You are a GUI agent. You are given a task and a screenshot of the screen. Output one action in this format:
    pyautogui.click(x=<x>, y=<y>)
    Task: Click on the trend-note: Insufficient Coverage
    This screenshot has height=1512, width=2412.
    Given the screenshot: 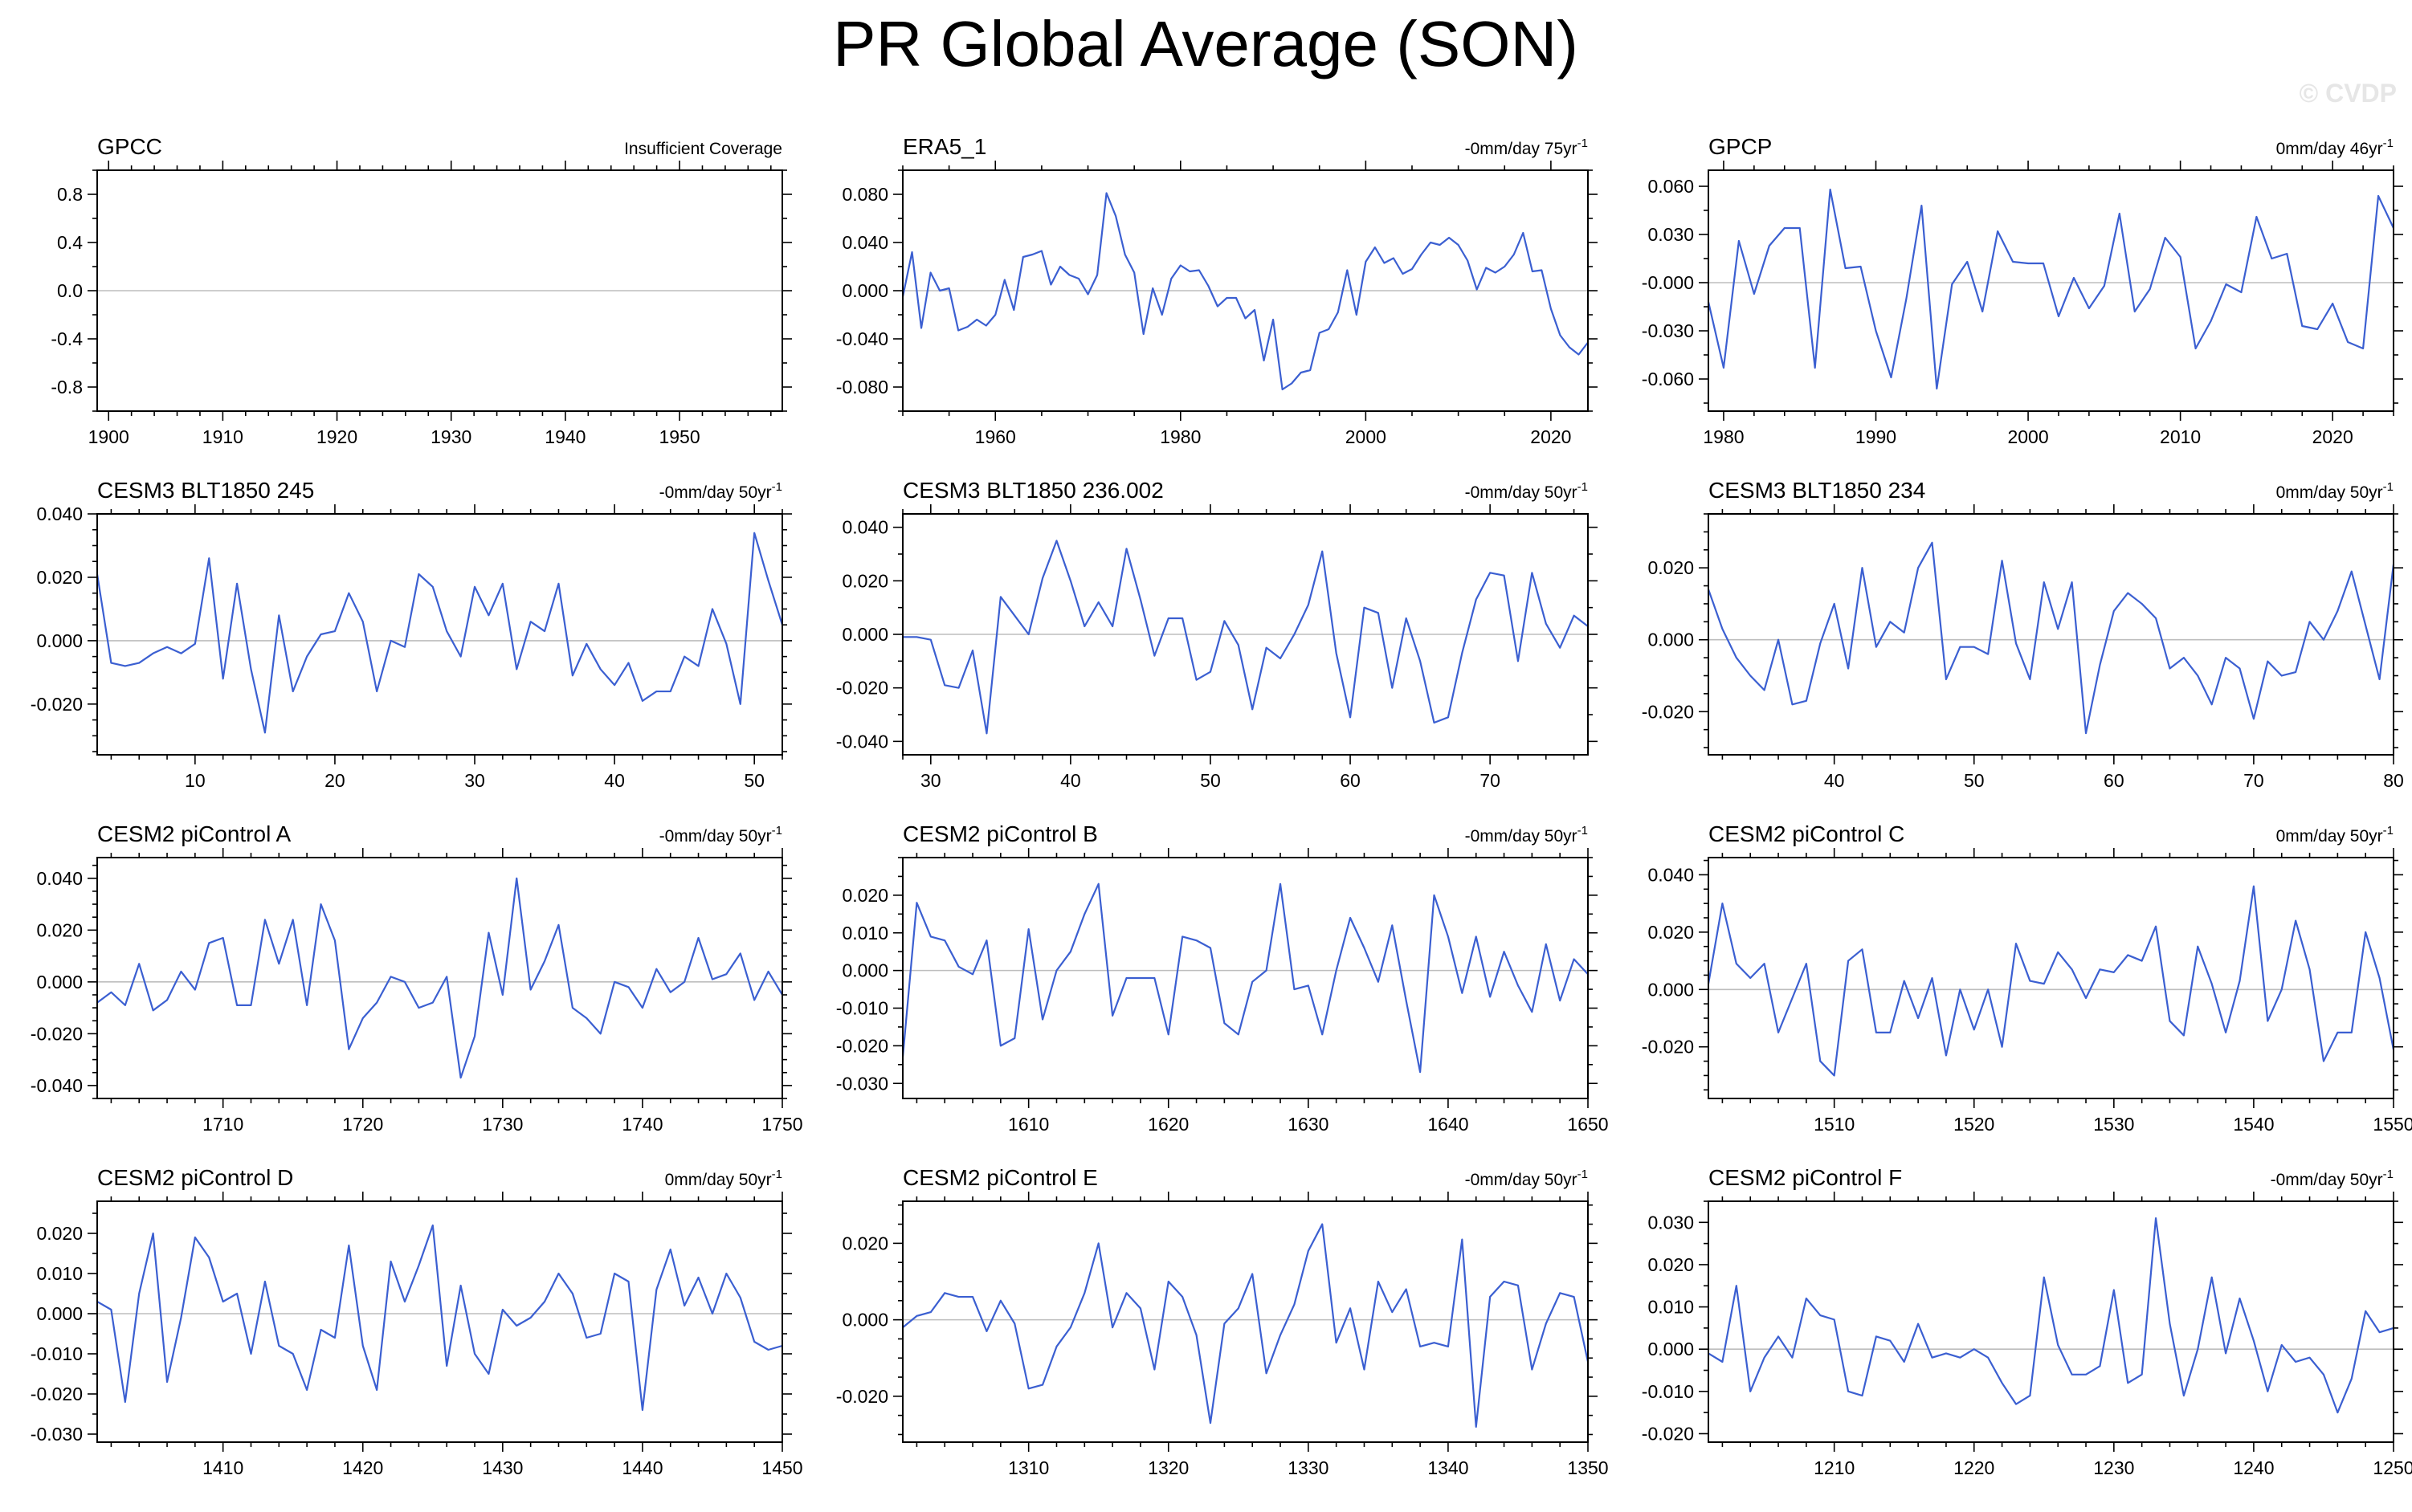 What is the action you would take?
    pyautogui.click(x=703, y=149)
    